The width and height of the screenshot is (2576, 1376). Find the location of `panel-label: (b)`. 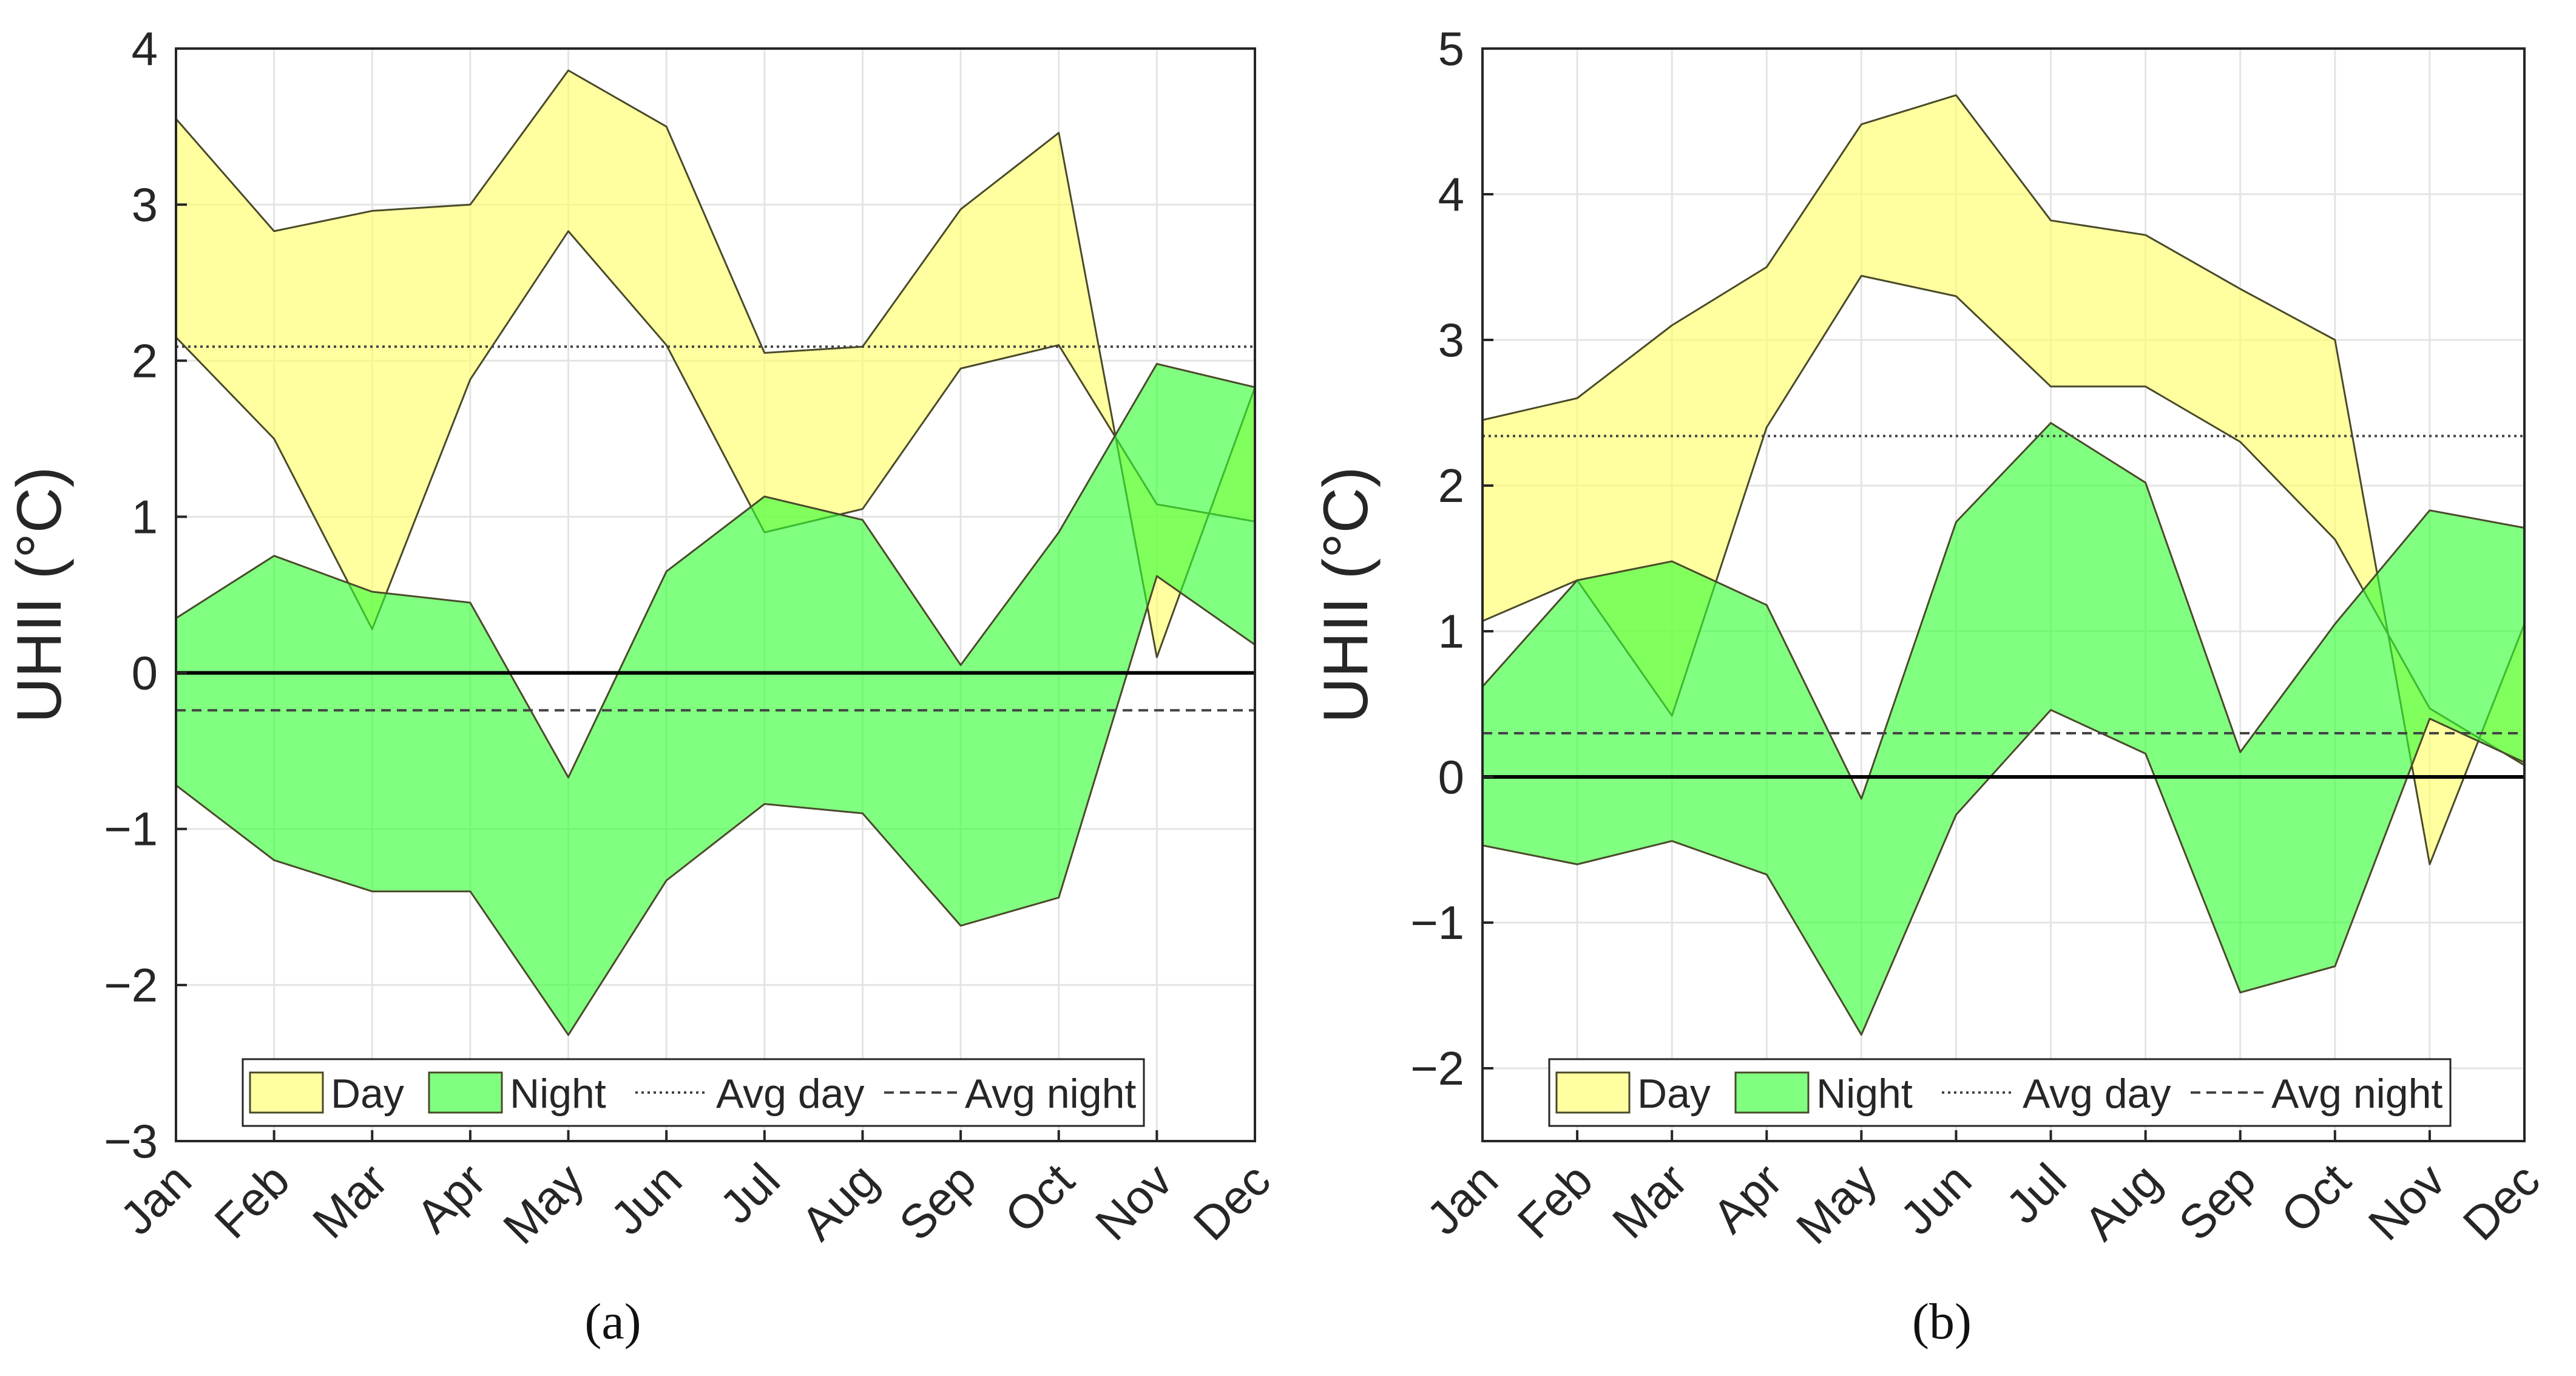

panel-label: (b) is located at coordinates (1942, 1322).